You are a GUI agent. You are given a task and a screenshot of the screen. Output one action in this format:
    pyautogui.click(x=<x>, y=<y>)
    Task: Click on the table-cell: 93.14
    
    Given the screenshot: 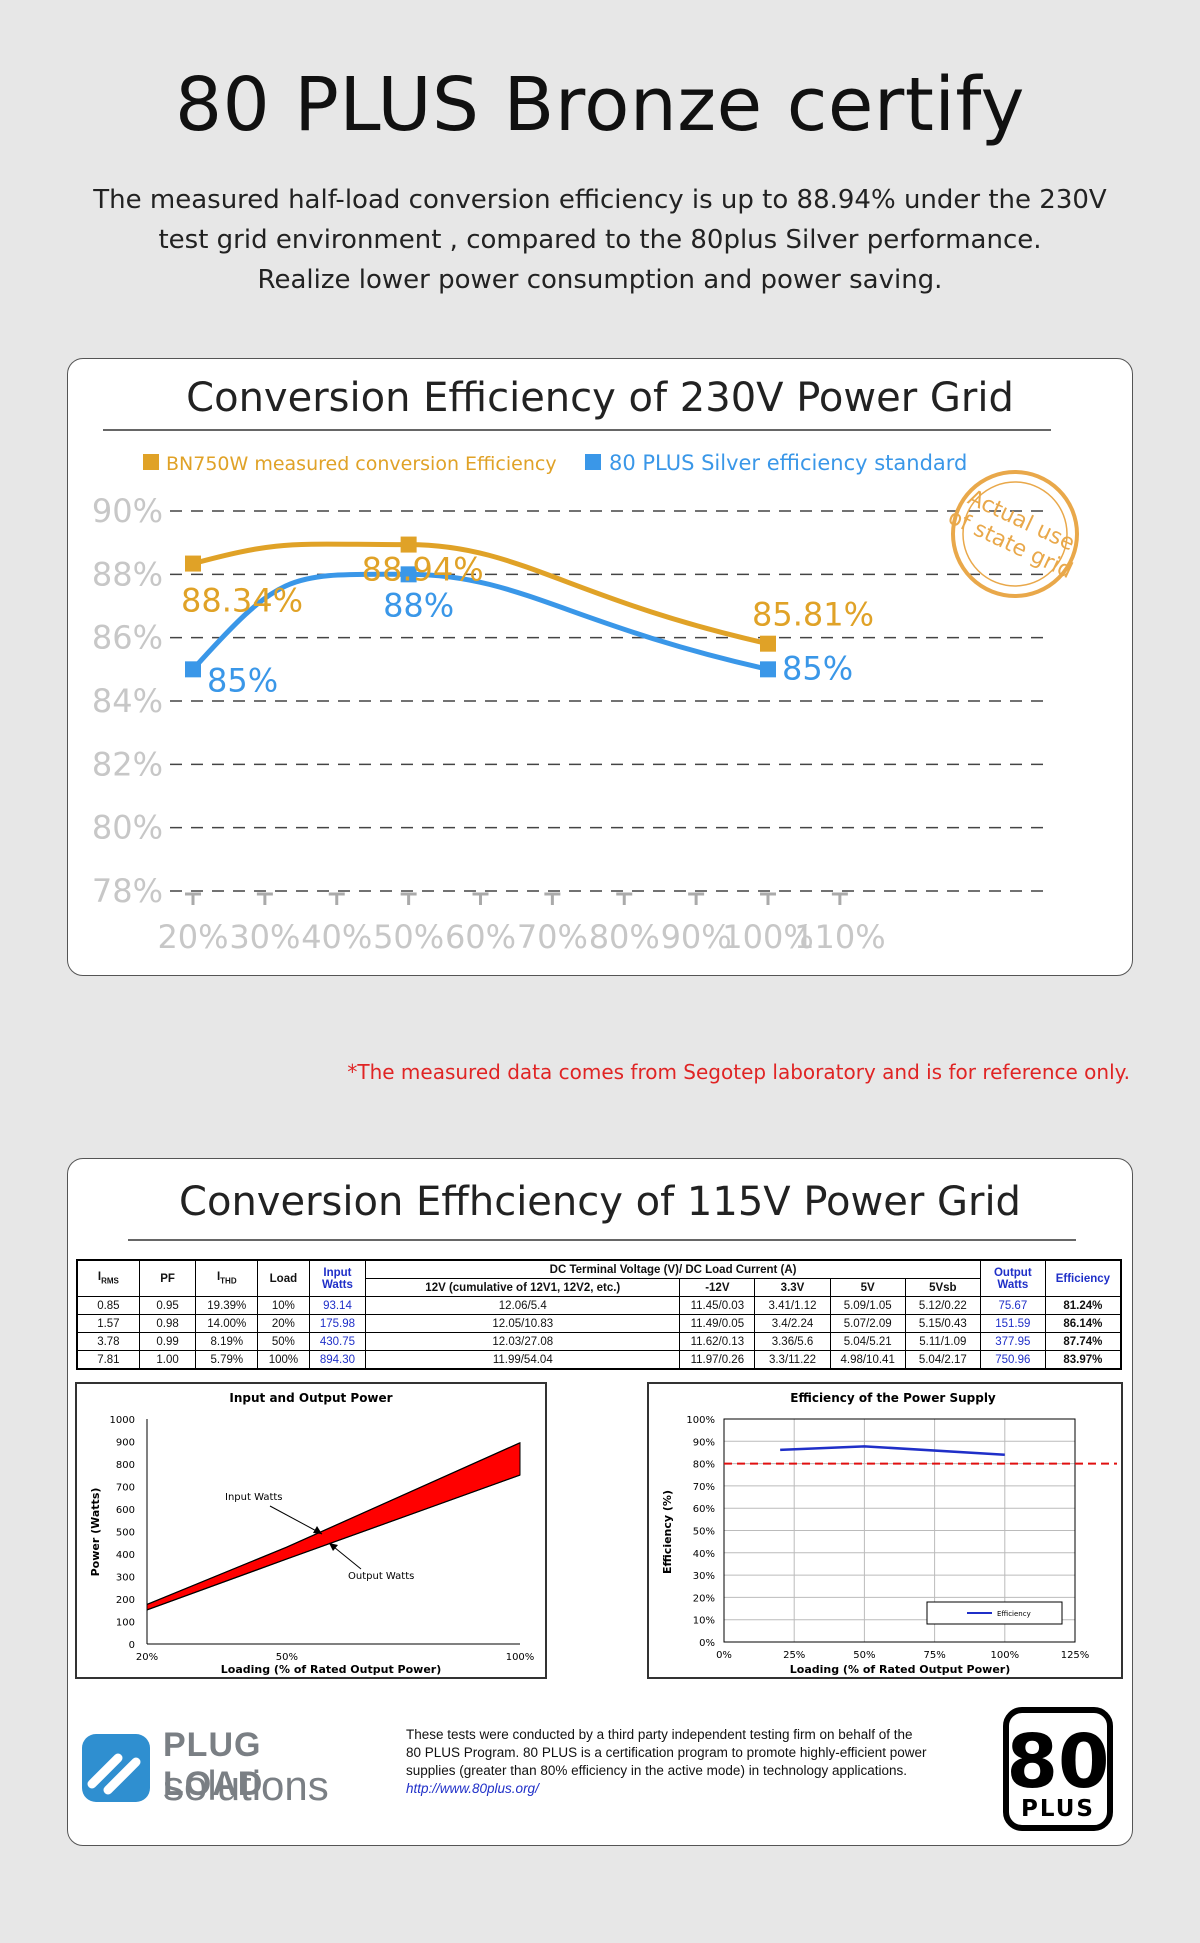 What is the action you would take?
    pyautogui.click(x=337, y=1305)
    